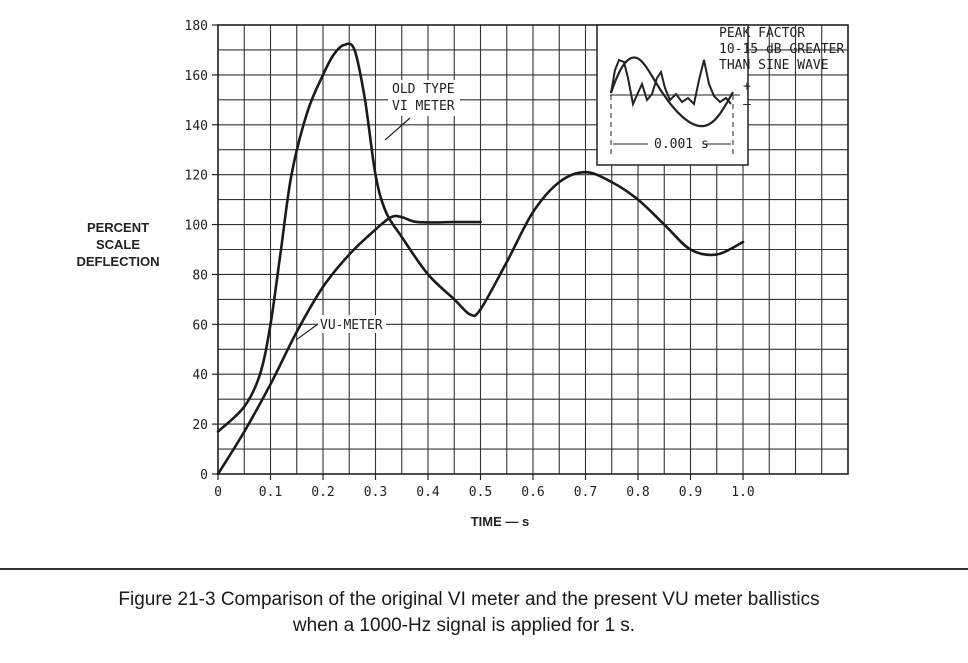 The image size is (968, 663). I want to click on x-tick-label: 1.0, so click(742, 492).